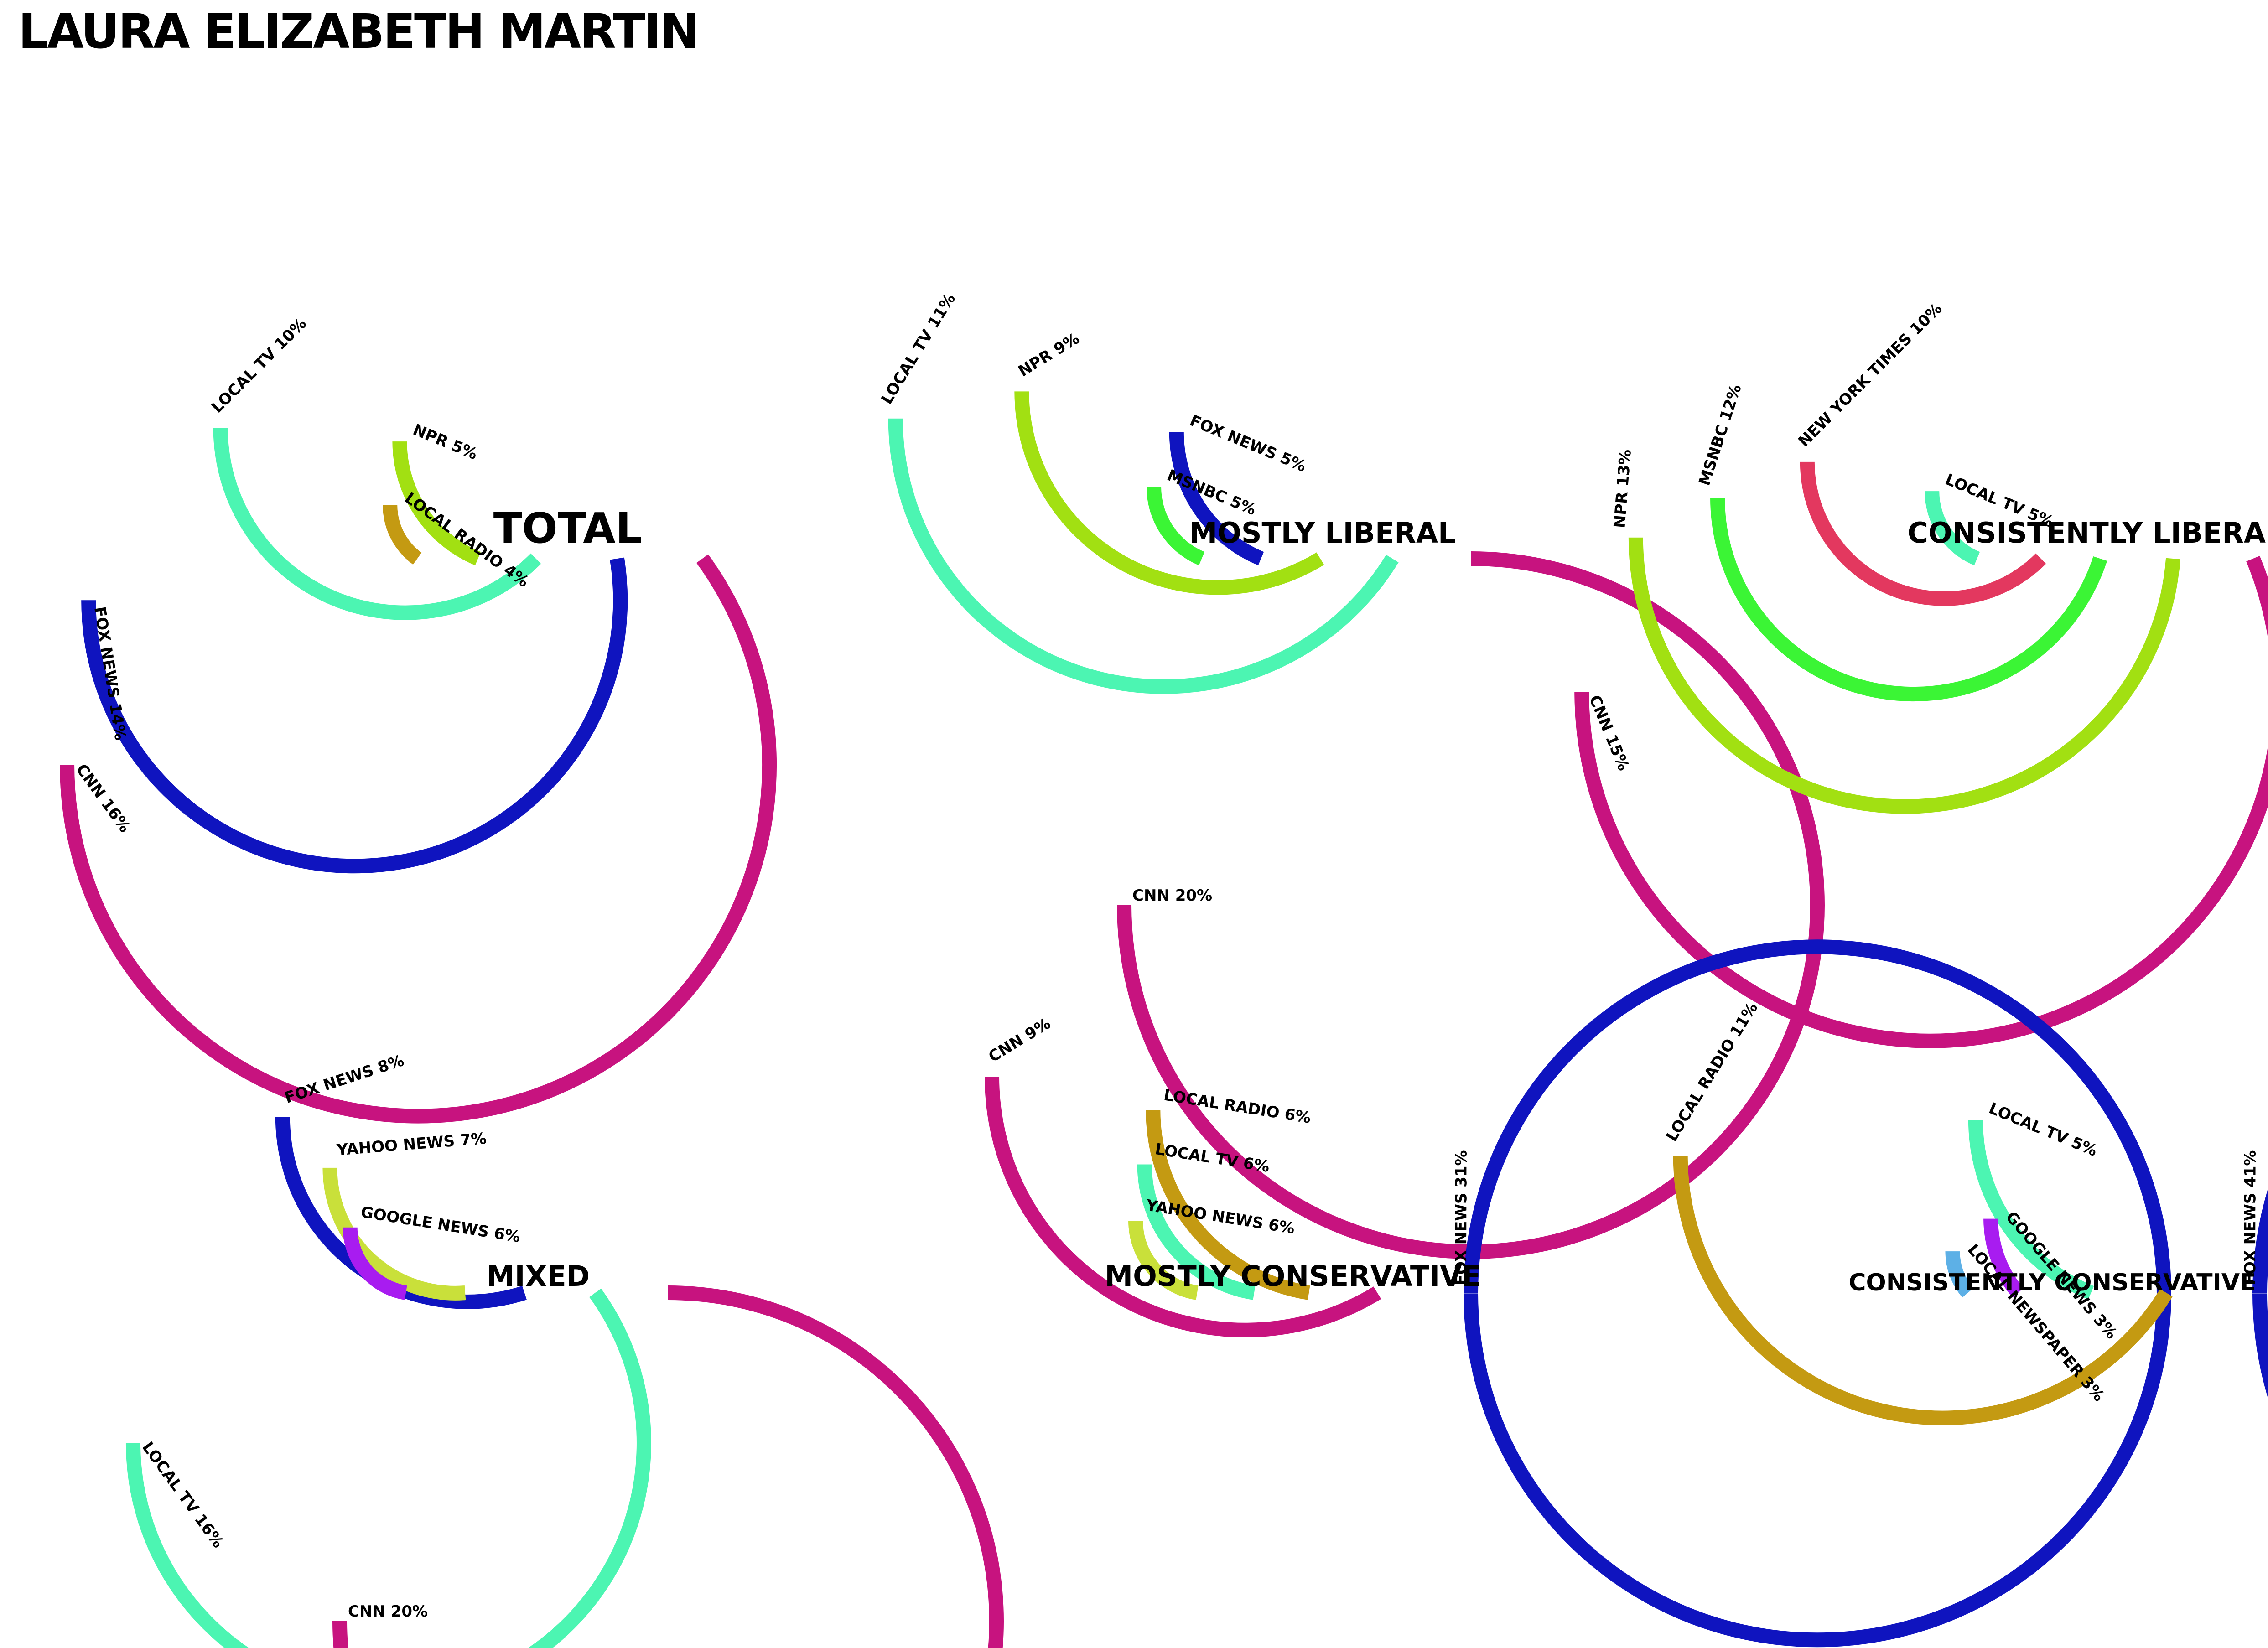  I want to click on arc-label-msnbc: MSNBC 12%, so click(1720, 435).